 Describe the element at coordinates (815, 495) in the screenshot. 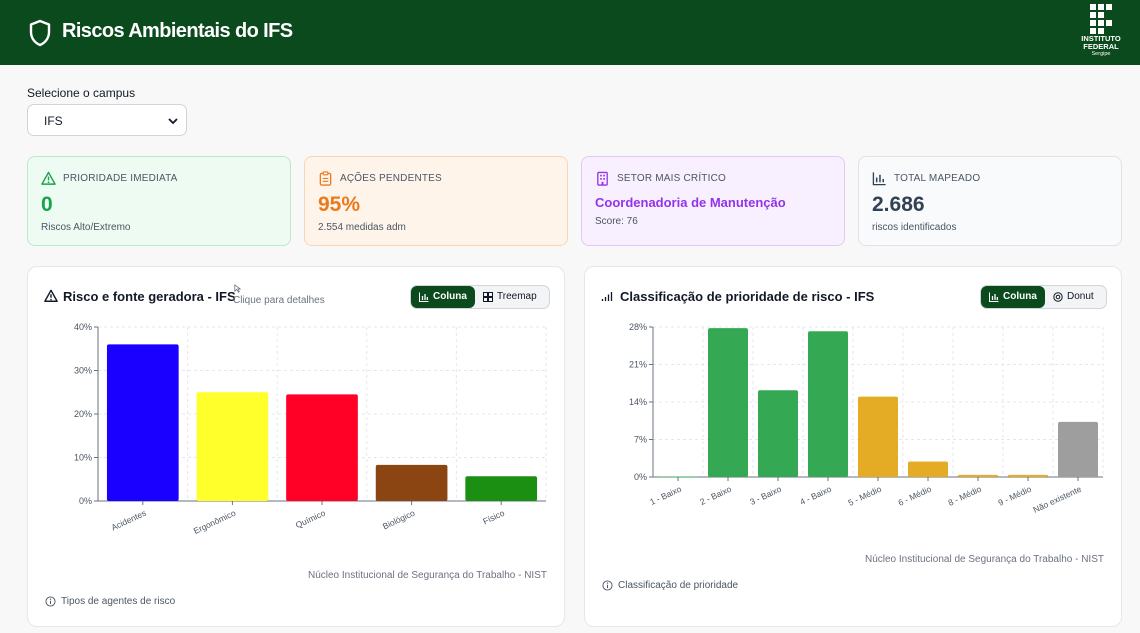

I see `x-tick-label: 4 - Baixo` at that location.